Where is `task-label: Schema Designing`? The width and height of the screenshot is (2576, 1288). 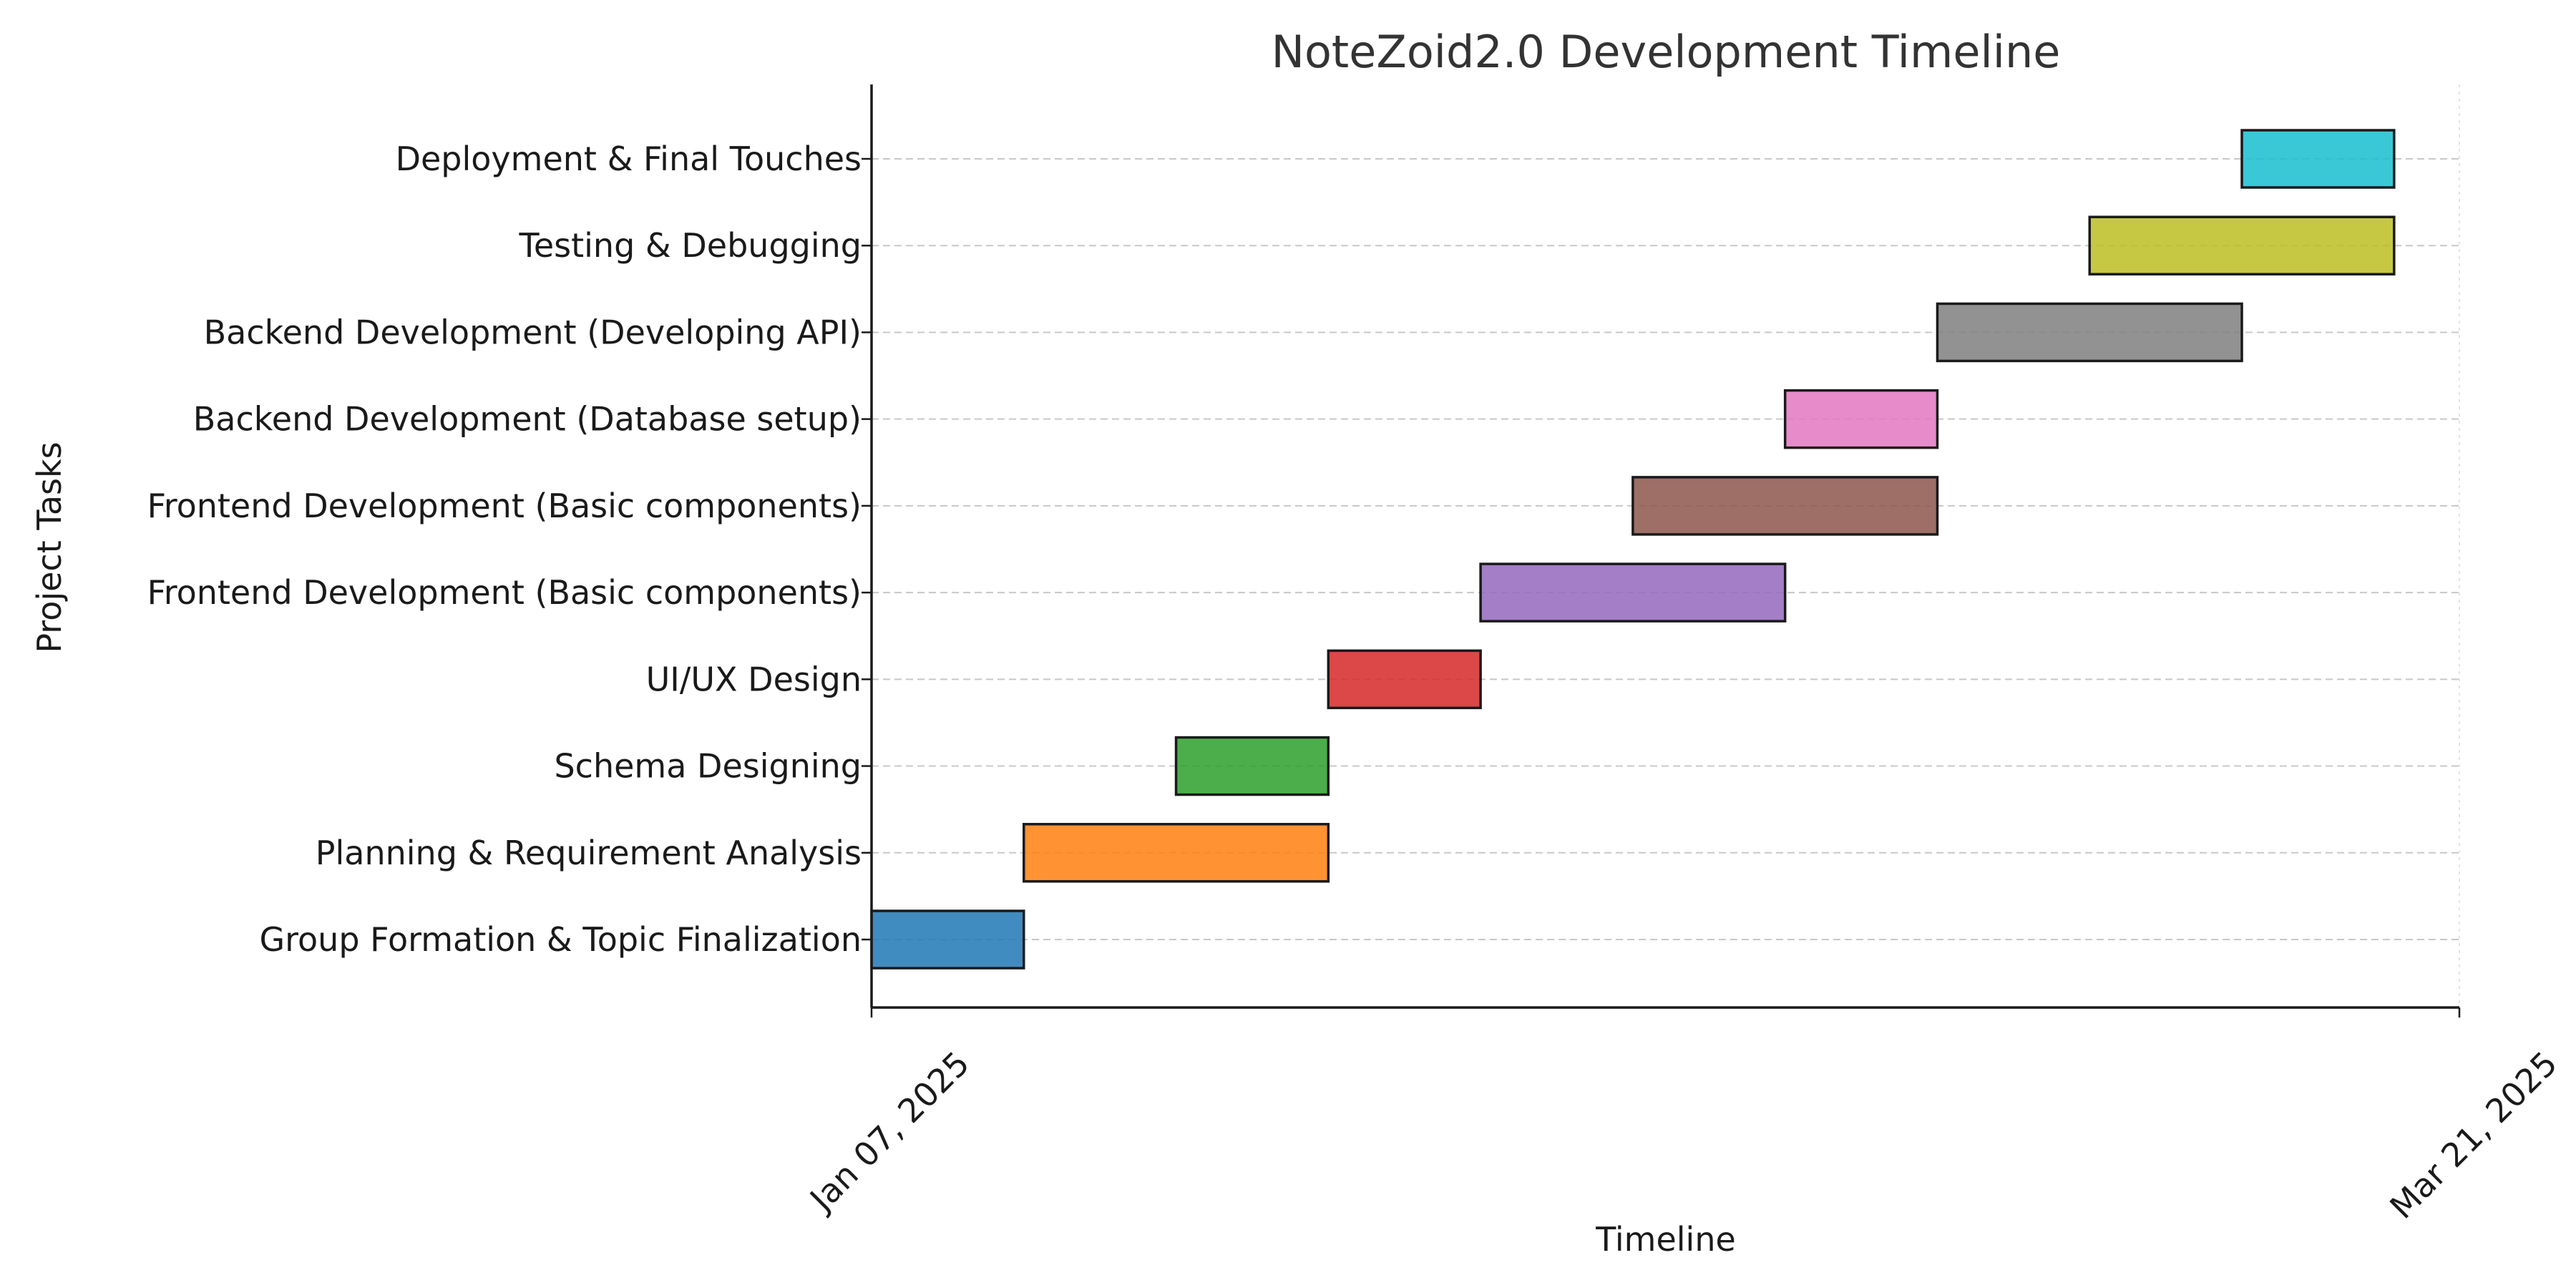 task-label: Schema Designing is located at coordinates (708, 766).